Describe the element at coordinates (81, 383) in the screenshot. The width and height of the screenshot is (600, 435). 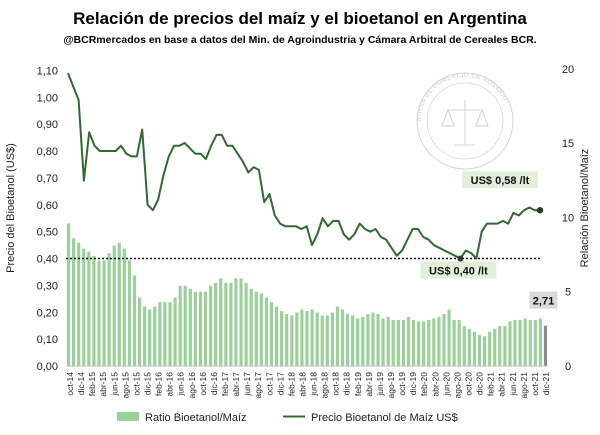
I see `x-tick-label: dic-14` at that location.